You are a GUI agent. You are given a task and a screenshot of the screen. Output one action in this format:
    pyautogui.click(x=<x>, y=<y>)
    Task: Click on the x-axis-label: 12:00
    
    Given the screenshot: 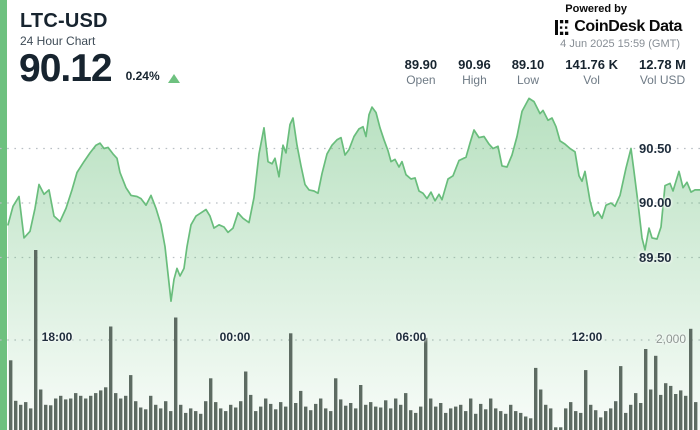 What is the action you would take?
    pyautogui.click(x=587, y=337)
    